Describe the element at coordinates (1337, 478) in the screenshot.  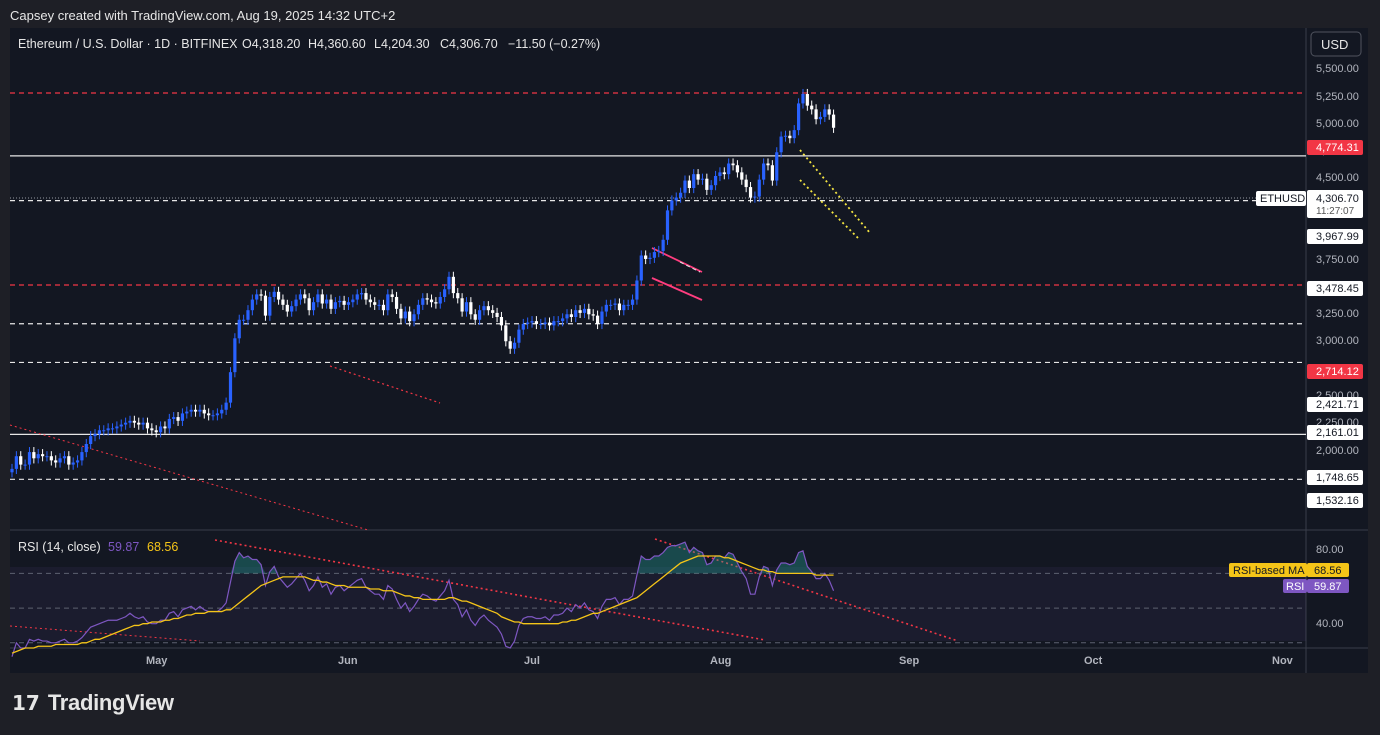
I see `level-label: 1,748.65` at that location.